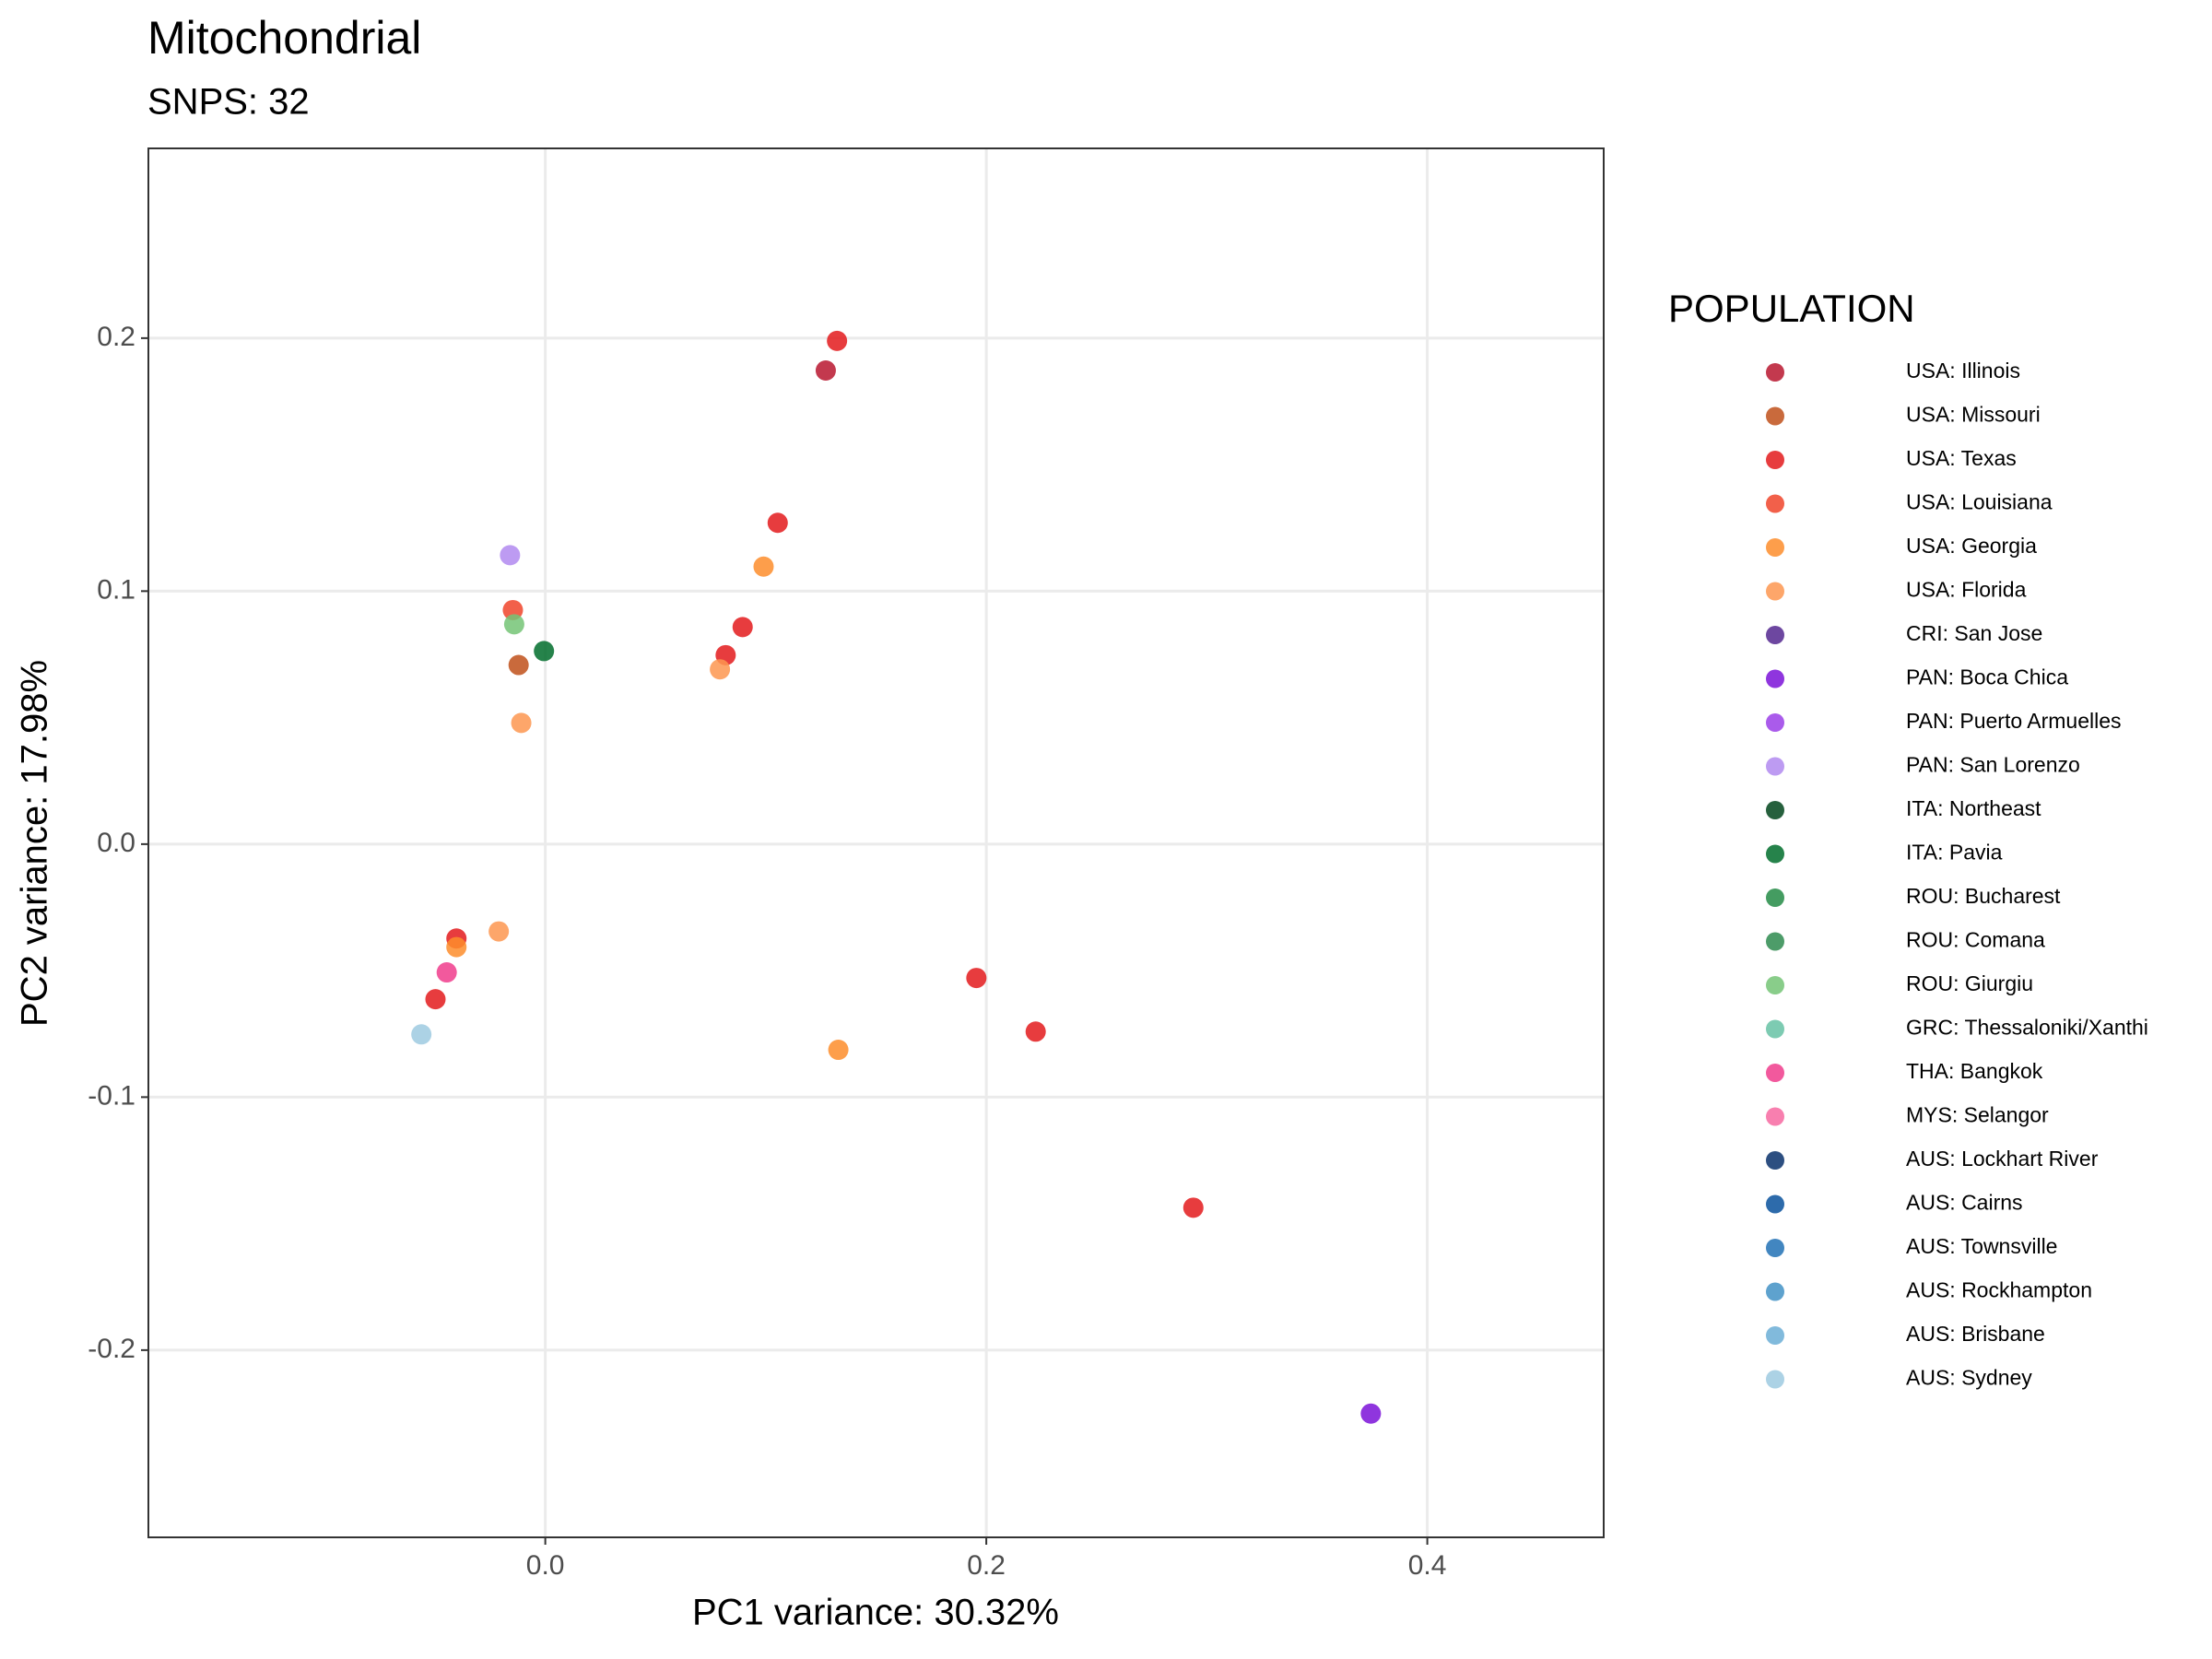 This screenshot has height=1659, width=2212. I want to click on x-axis-label: PC1 variance: 30.32%, so click(875, 1613).